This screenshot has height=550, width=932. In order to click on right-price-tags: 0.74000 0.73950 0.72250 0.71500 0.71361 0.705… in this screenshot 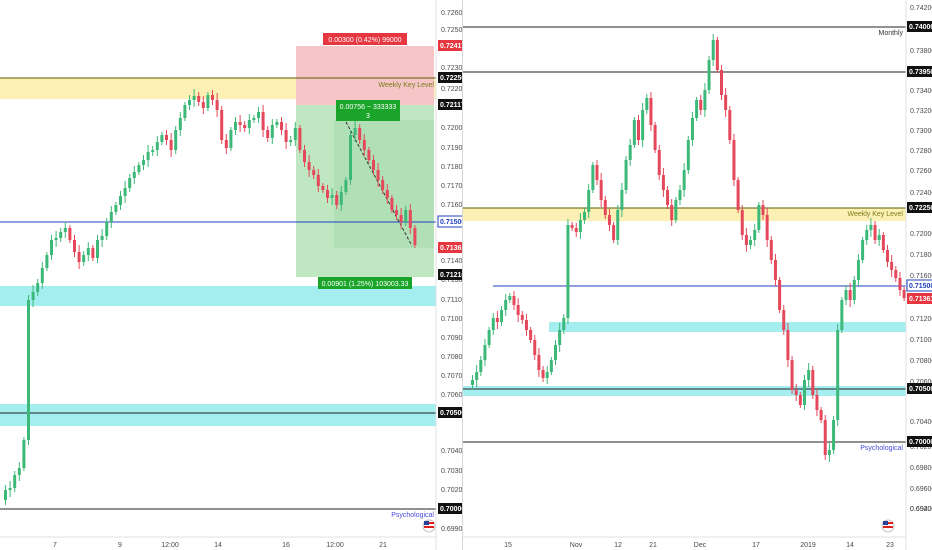, I will do `click(919, 234)`.